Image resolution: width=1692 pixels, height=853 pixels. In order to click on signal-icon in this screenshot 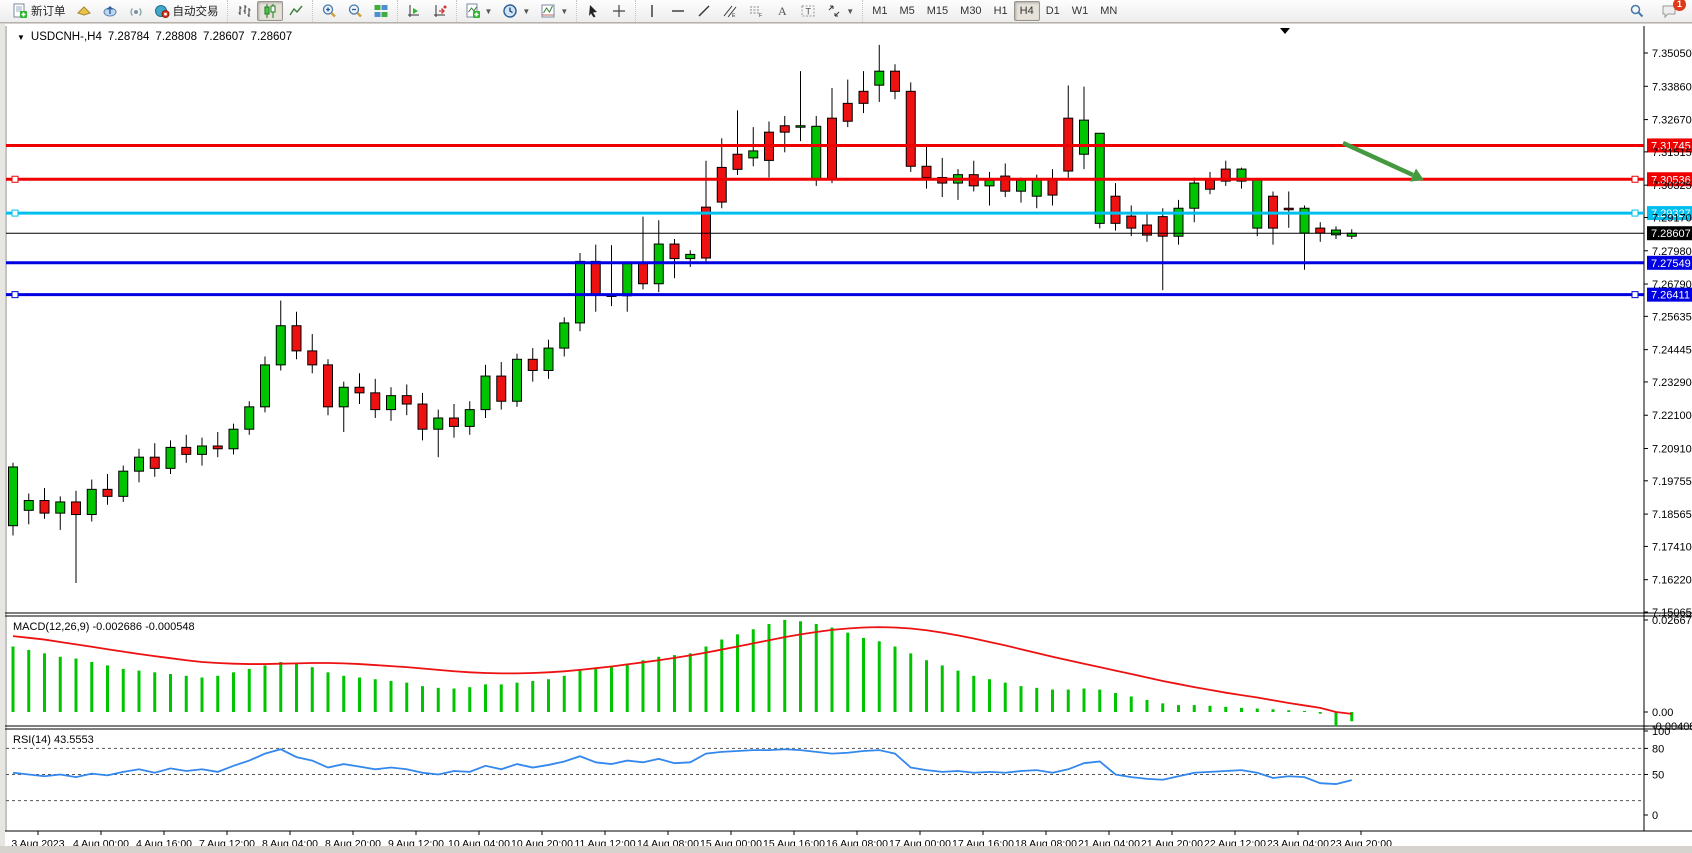, I will do `click(135, 12)`.